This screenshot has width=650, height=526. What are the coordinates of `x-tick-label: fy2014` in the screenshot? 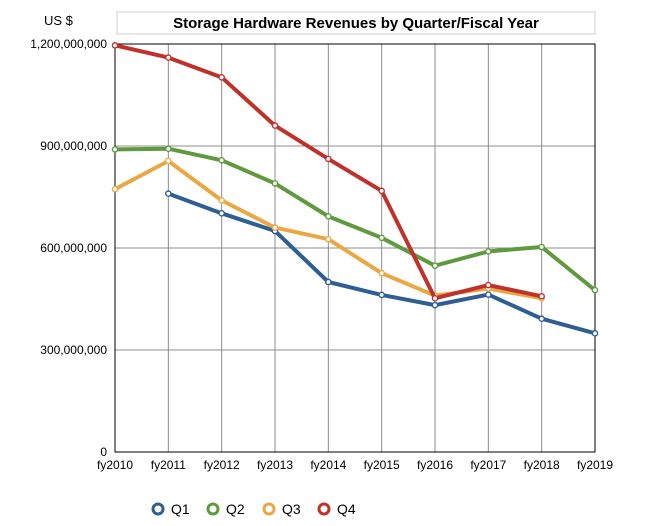 It's located at (328, 465).